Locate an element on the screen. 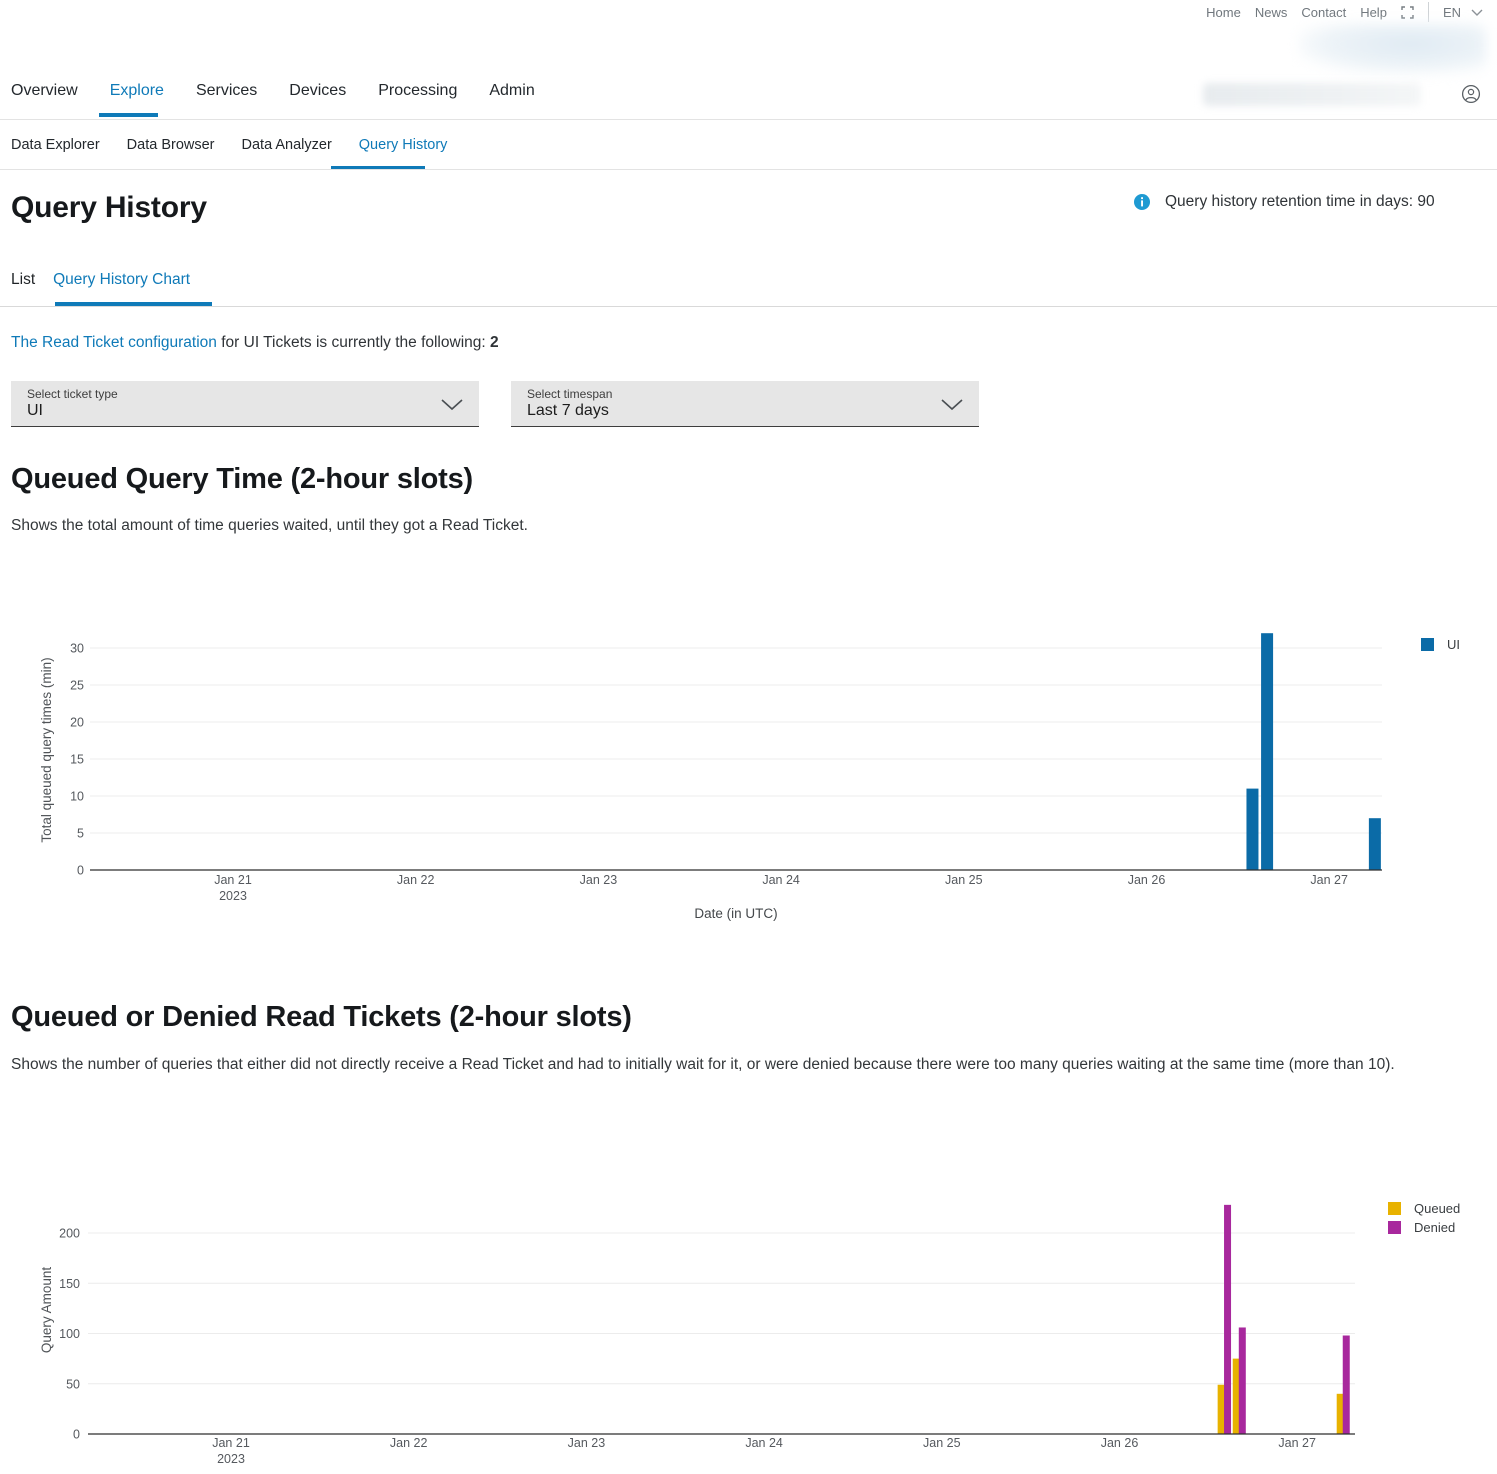 Image resolution: width=1497 pixels, height=1474 pixels. y-tick-label: 20 is located at coordinates (77, 723).